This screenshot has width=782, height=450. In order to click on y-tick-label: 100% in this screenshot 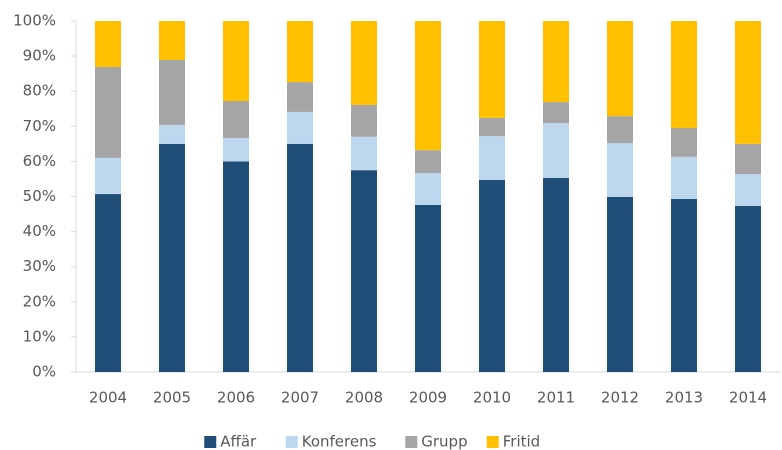, I will do `click(34, 21)`.